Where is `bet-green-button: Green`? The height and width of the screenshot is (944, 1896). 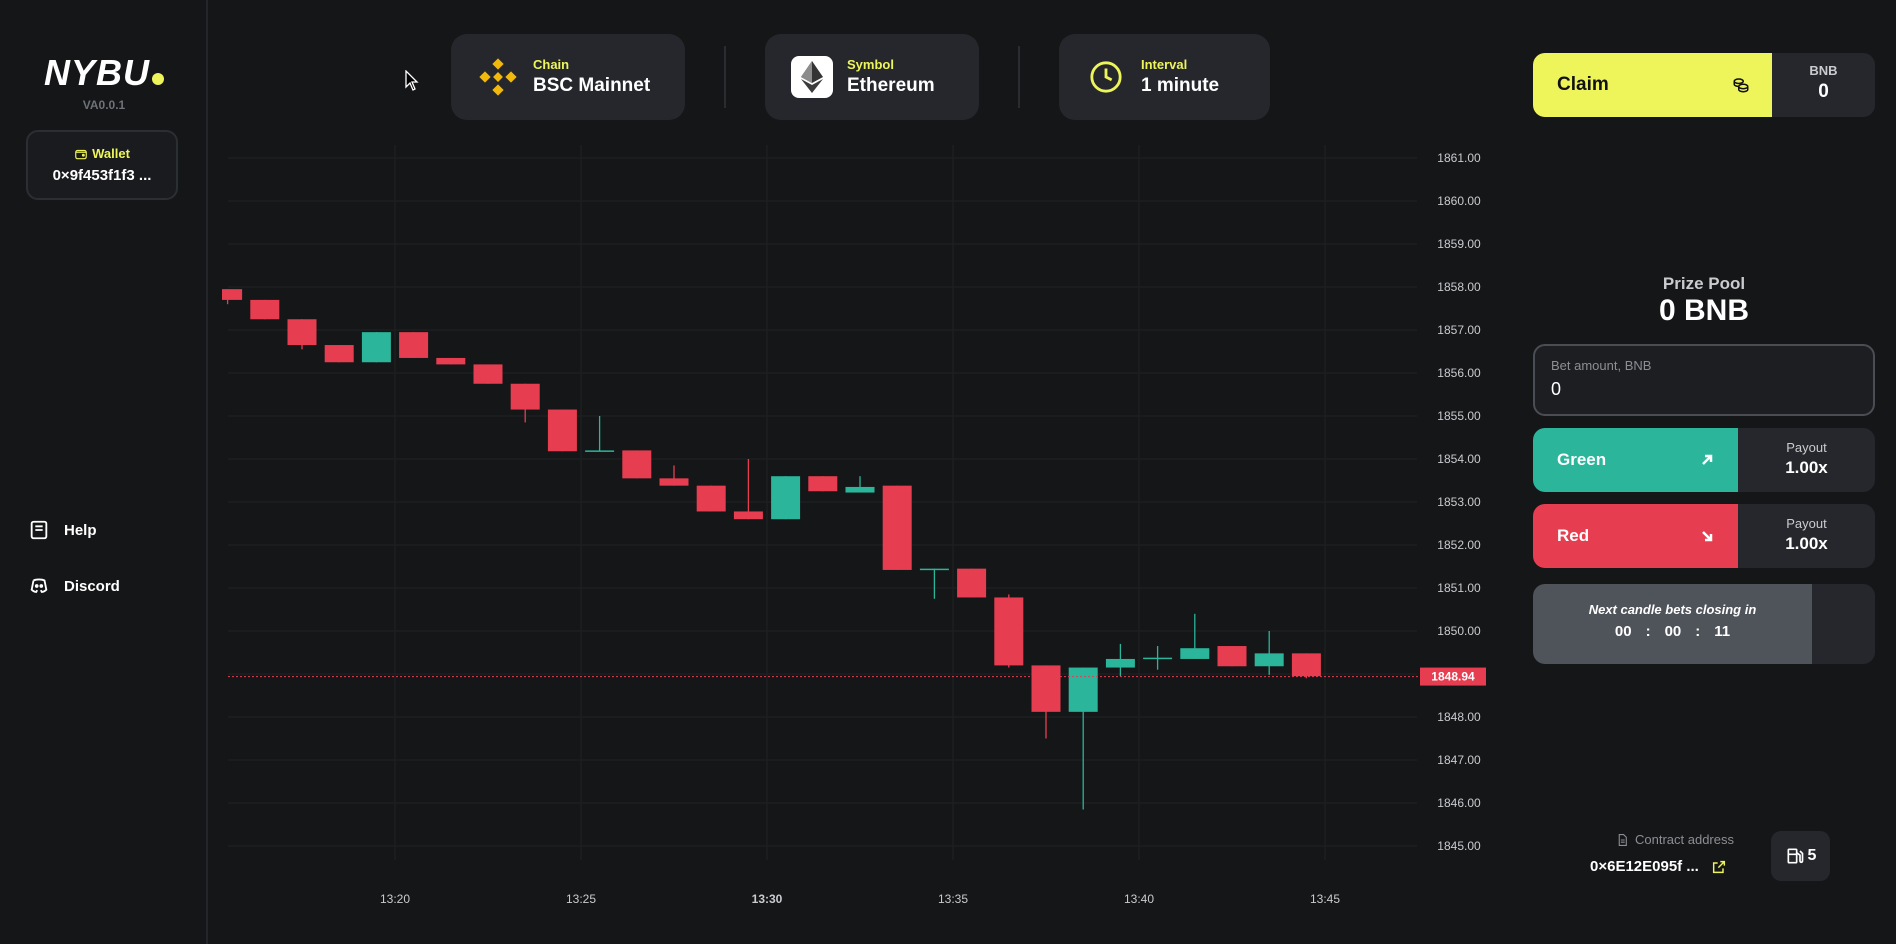 bet-green-button: Green is located at coordinates (1635, 460).